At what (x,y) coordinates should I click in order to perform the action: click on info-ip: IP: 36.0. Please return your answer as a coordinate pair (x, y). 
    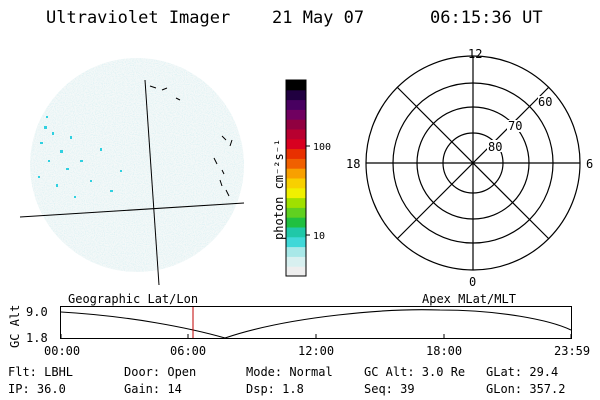
    Looking at the image, I should click on (37, 389).